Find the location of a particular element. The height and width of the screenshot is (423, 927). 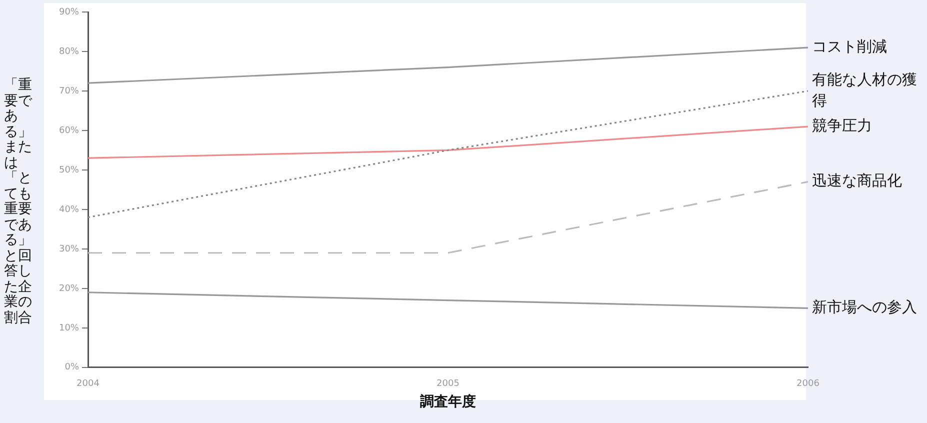

text: 「重要である」または「とても重要である」と回答した企業の割合 is located at coordinates (18, 201).